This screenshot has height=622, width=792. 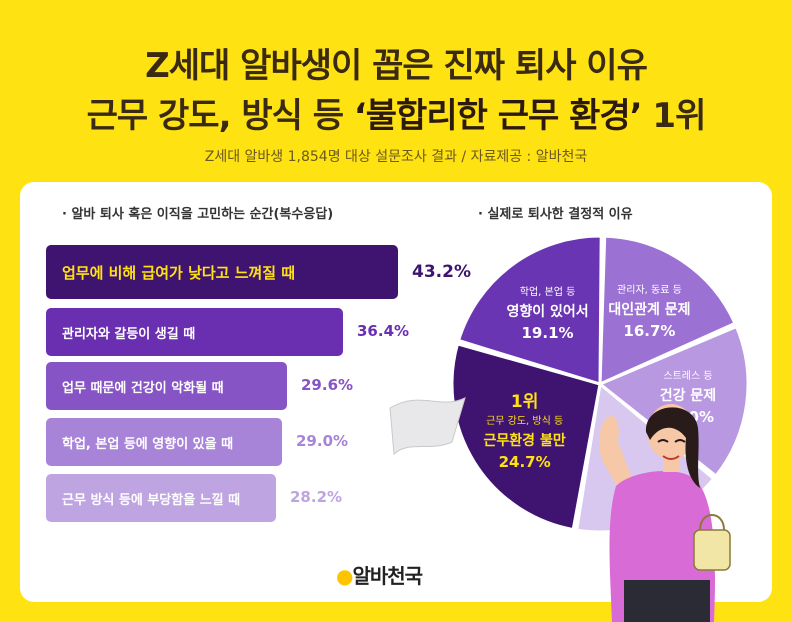 I want to click on pie-slice-label: 건강 문제, so click(x=688, y=395).